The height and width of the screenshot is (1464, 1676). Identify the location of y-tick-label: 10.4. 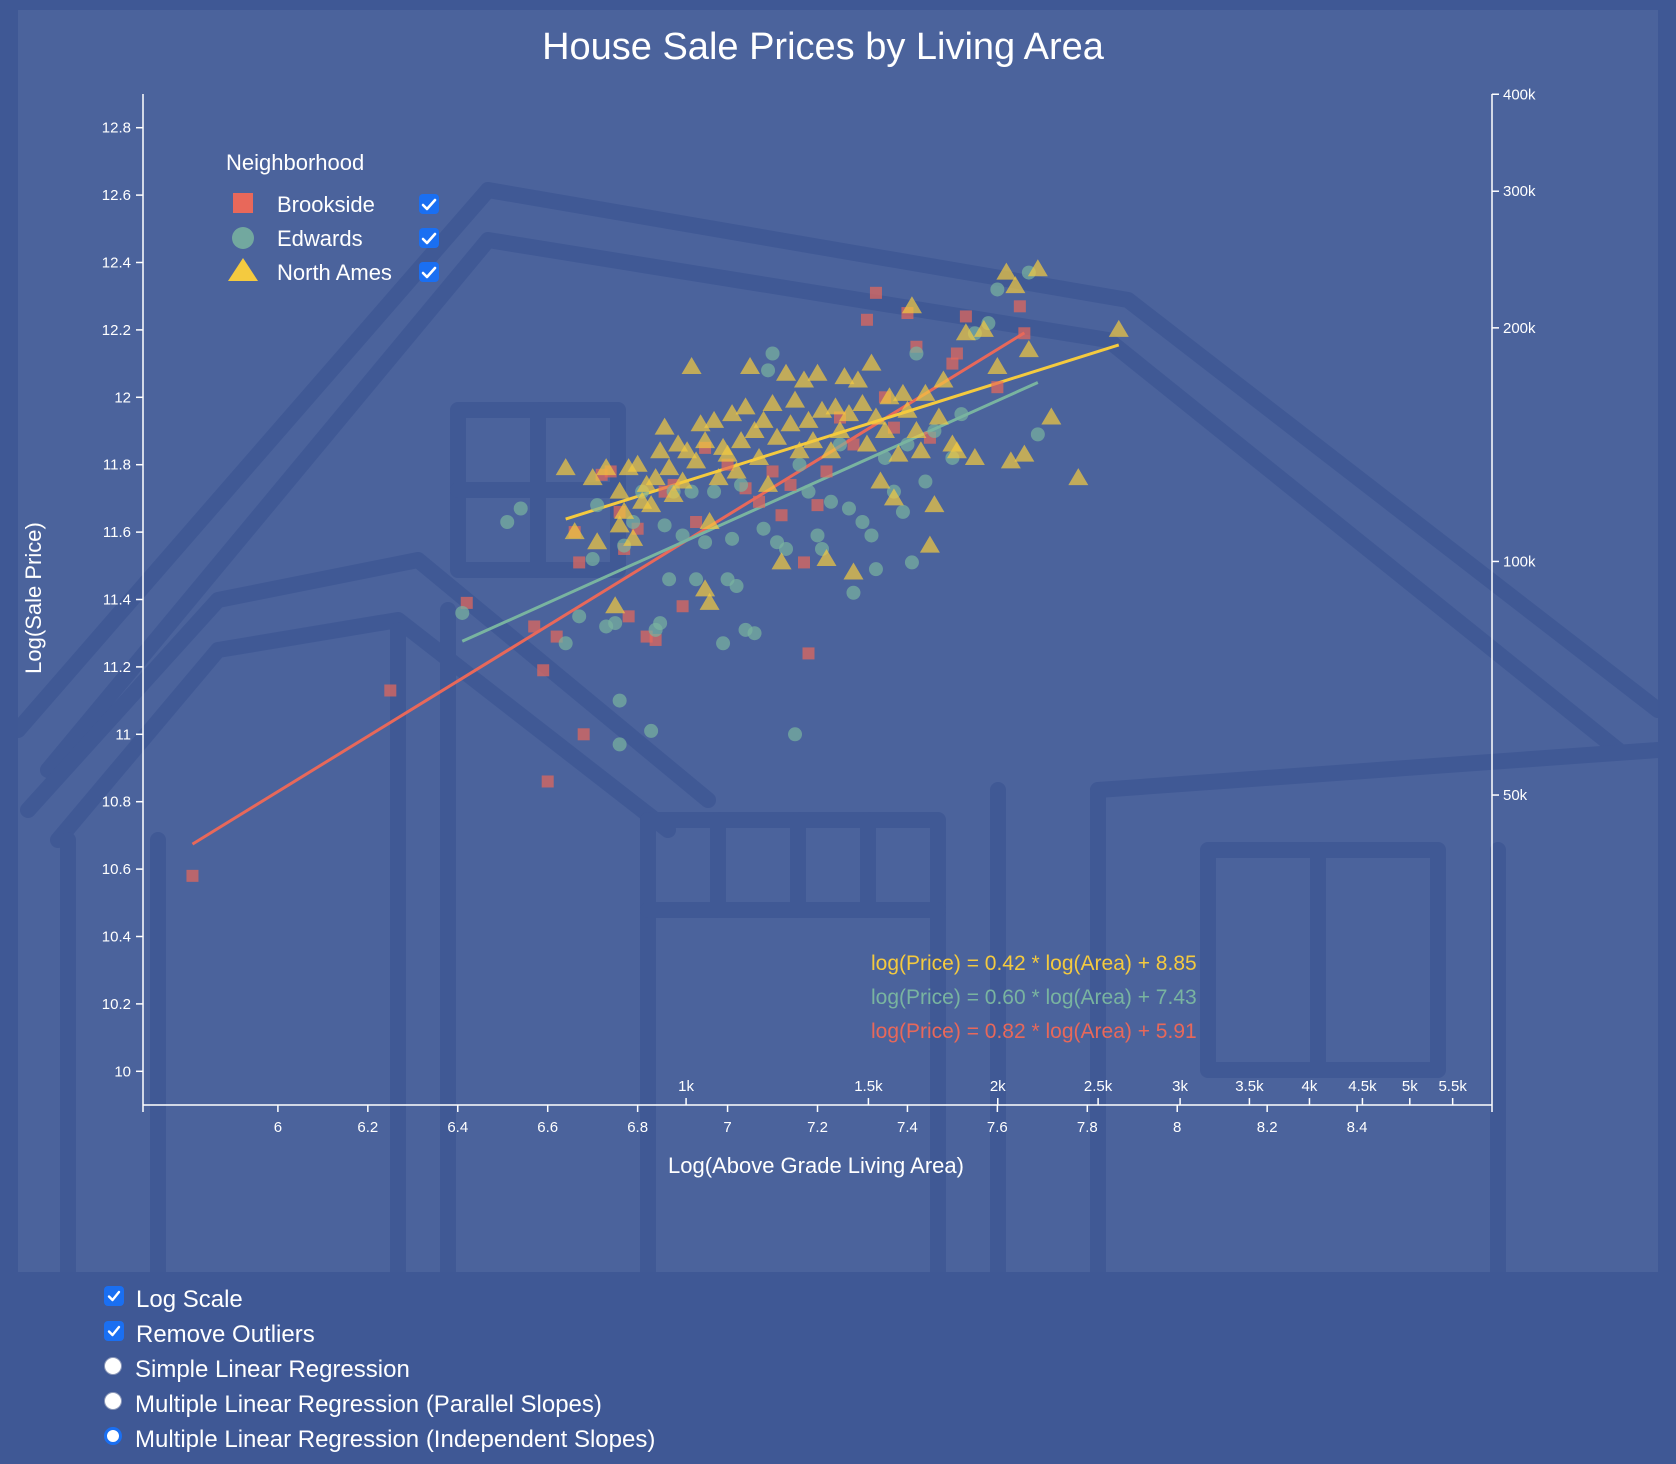
(116, 937).